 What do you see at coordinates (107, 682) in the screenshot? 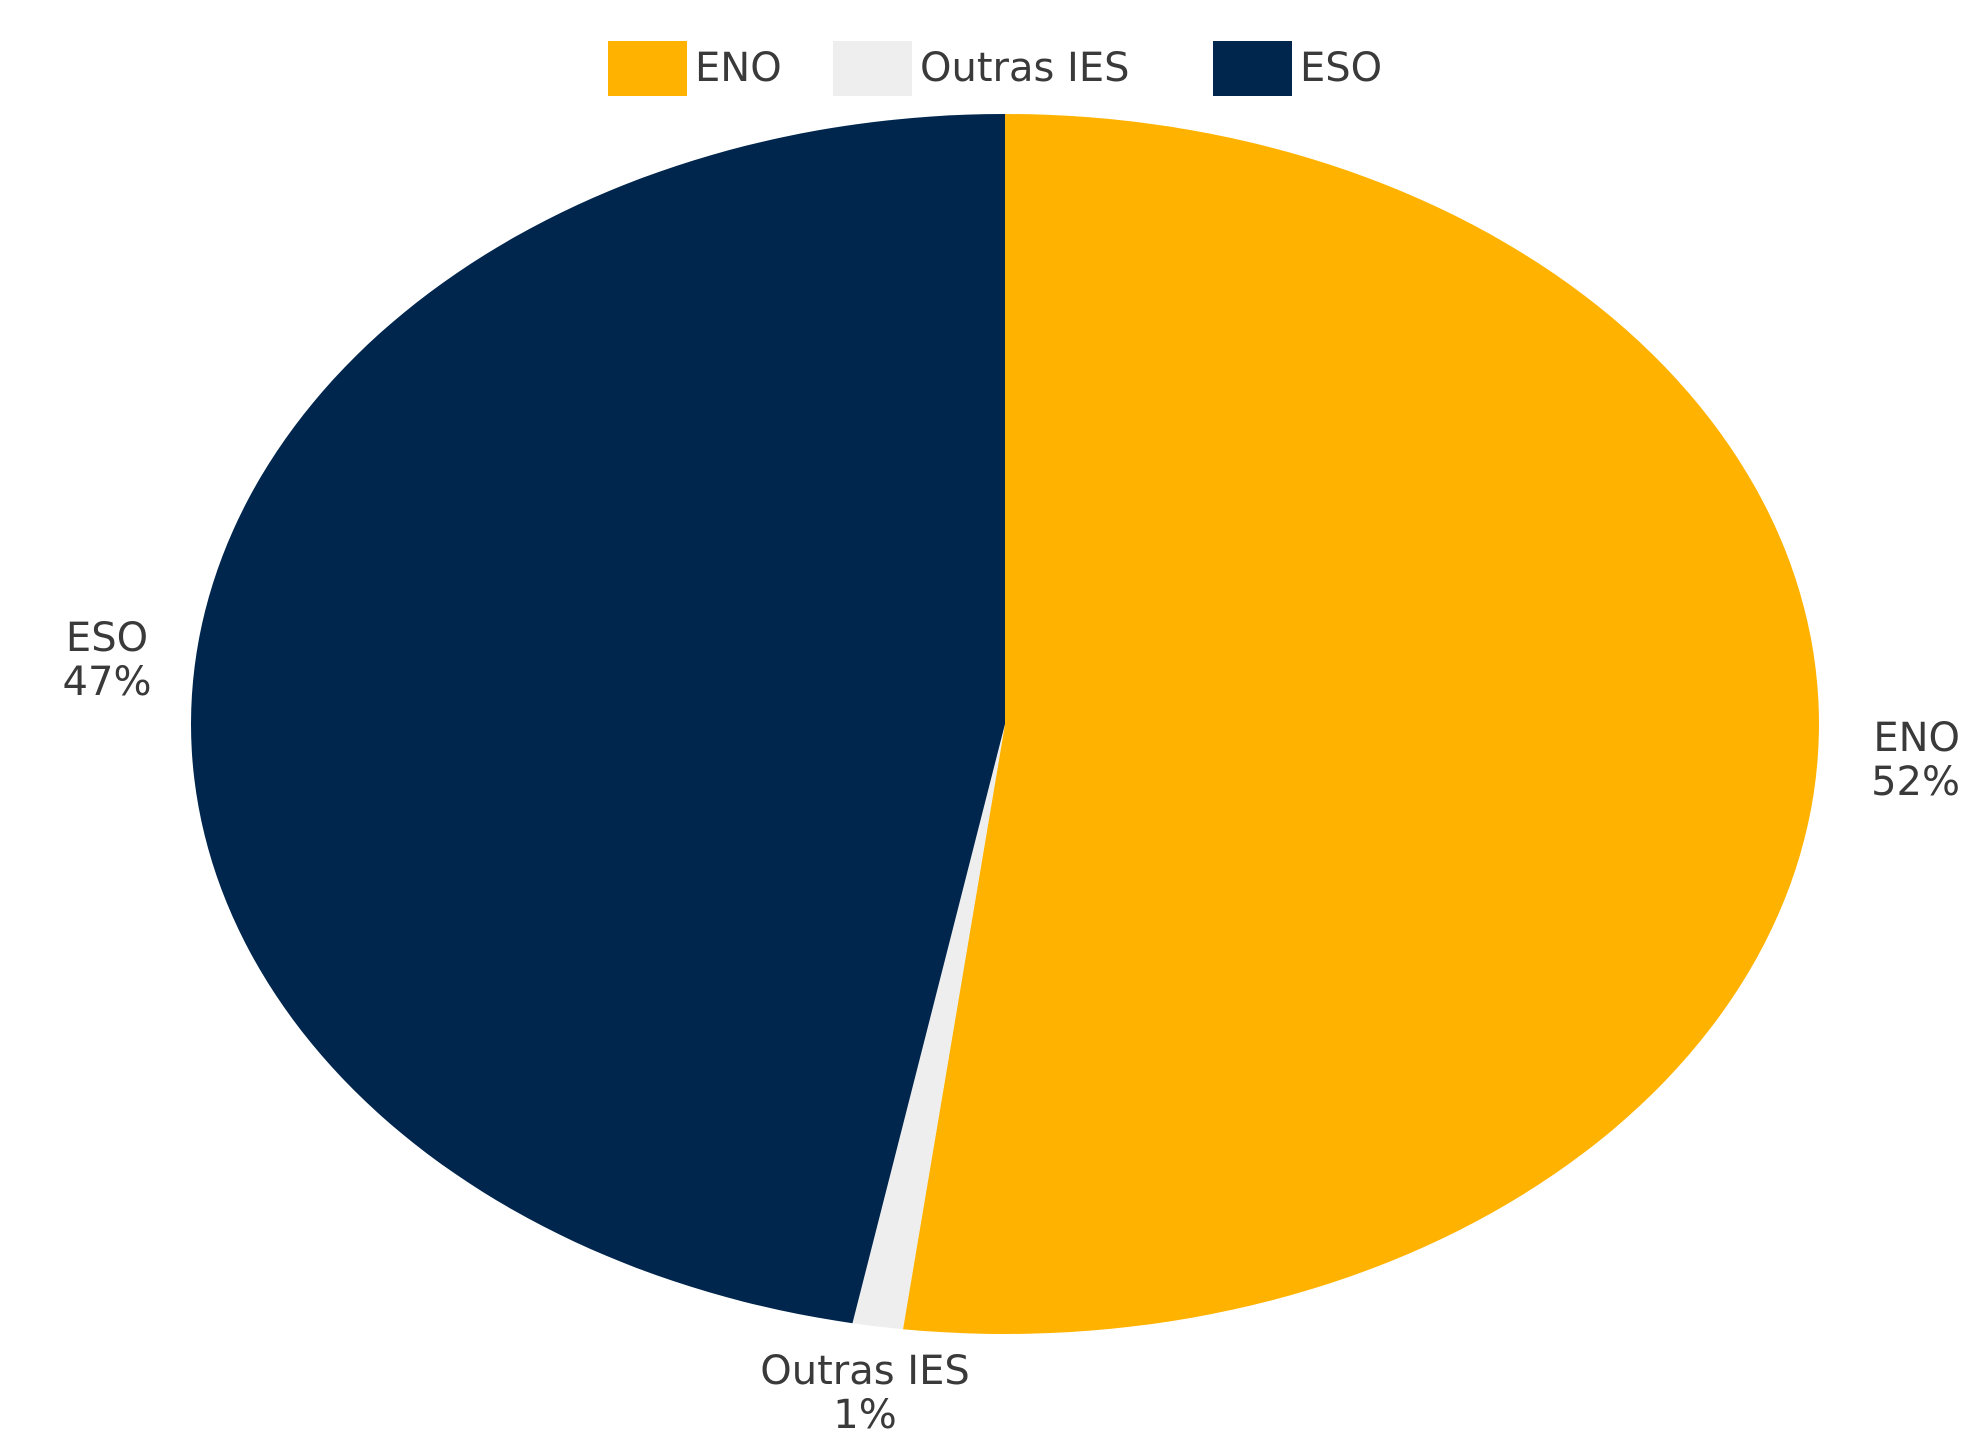
I see `data-label-value: 47%` at bounding box center [107, 682].